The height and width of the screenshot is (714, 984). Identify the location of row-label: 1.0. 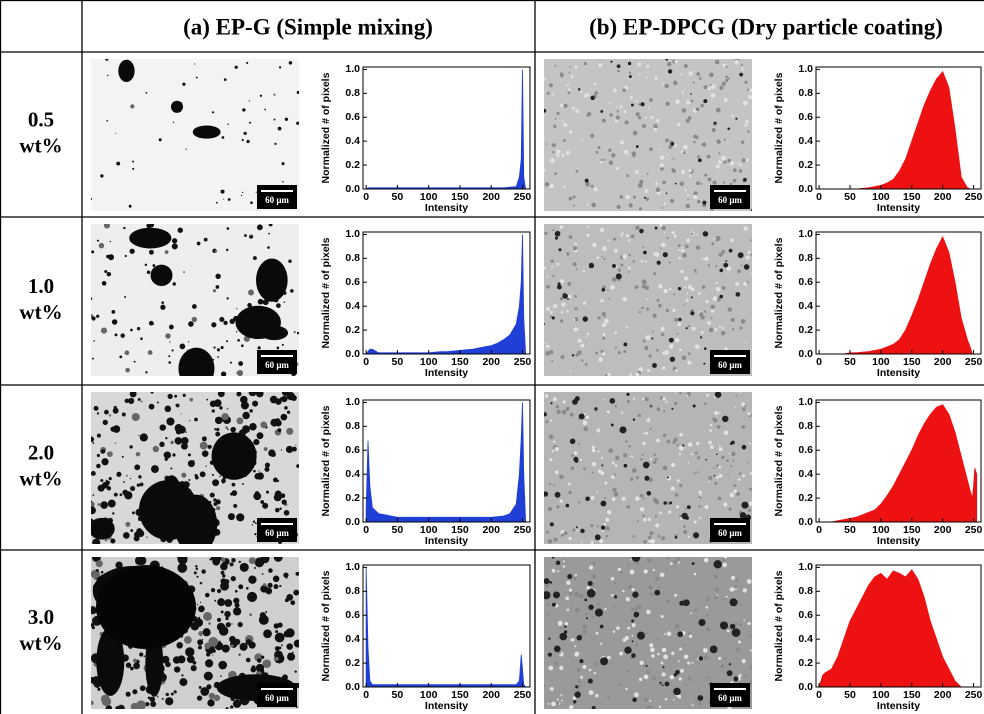
(41, 286).